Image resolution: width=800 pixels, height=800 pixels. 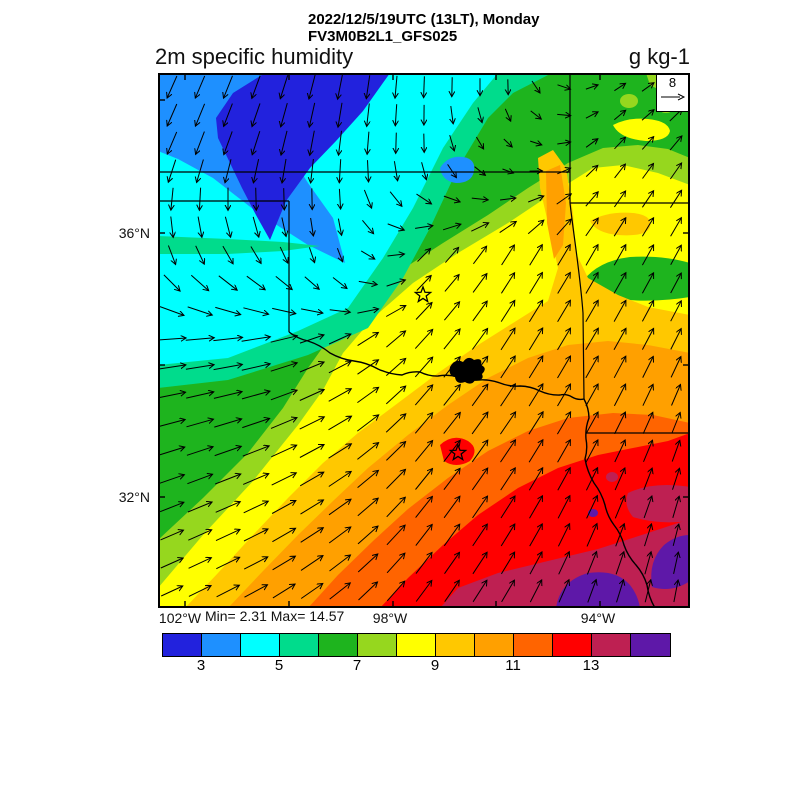 What do you see at coordinates (513, 665) in the screenshot?
I see `colorbar-tick-label: 11` at bounding box center [513, 665].